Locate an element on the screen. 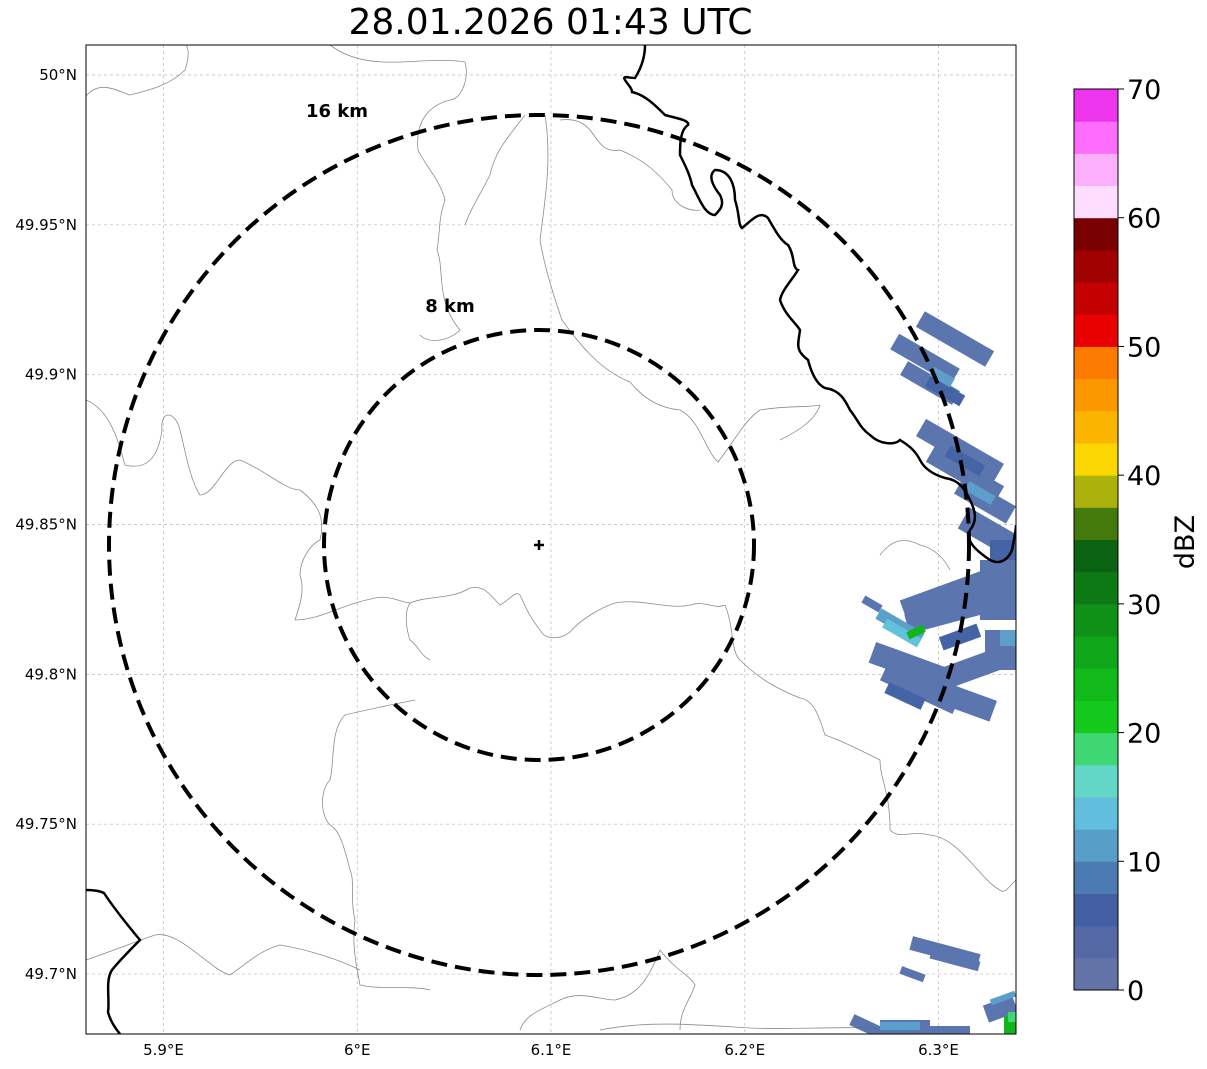 The image size is (1207, 1069). colorbar-frame is located at coordinates (1096, 539).